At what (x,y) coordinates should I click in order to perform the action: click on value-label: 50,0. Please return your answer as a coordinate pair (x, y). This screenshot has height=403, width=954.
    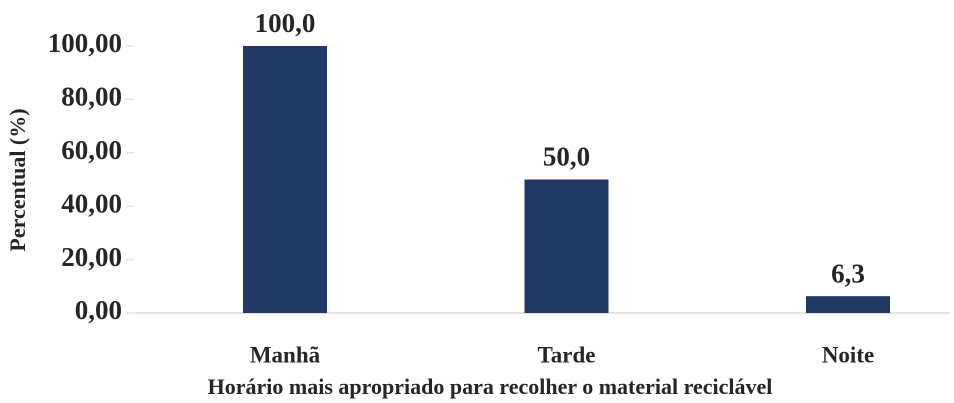
    Looking at the image, I should click on (566, 157).